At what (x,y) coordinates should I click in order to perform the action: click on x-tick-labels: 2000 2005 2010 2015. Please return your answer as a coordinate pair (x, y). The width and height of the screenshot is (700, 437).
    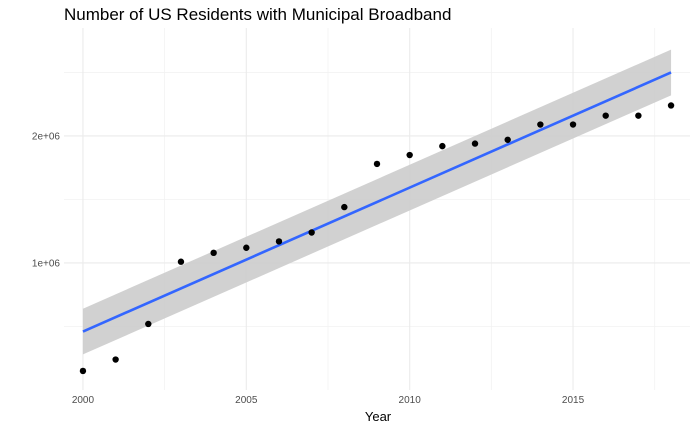
    Looking at the image, I should click on (328, 400).